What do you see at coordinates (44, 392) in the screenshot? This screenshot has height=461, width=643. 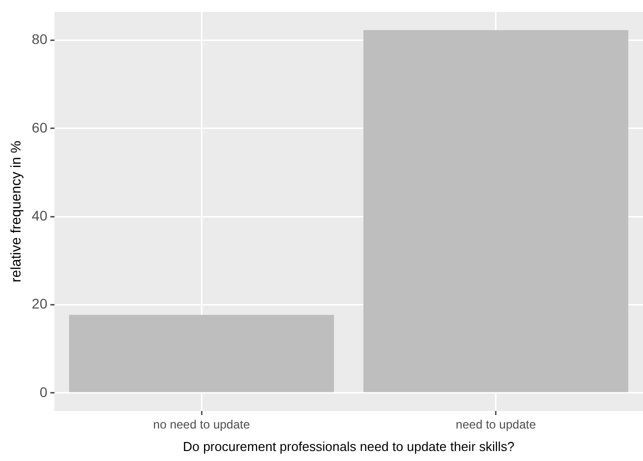 I see `y-tick-label: 0` at bounding box center [44, 392].